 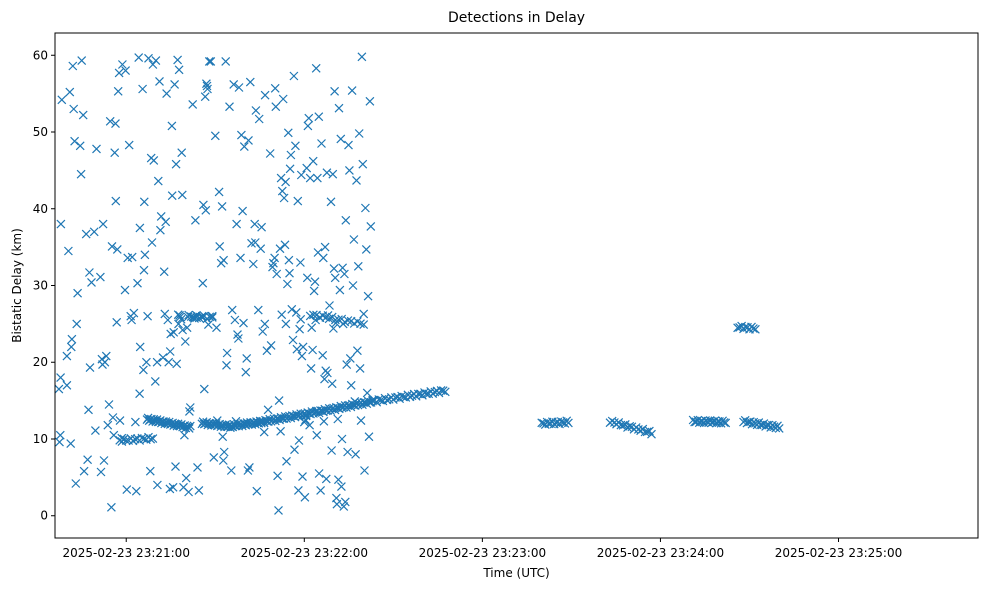 What do you see at coordinates (44, 516) in the screenshot?
I see `y-tick-label: 0` at bounding box center [44, 516].